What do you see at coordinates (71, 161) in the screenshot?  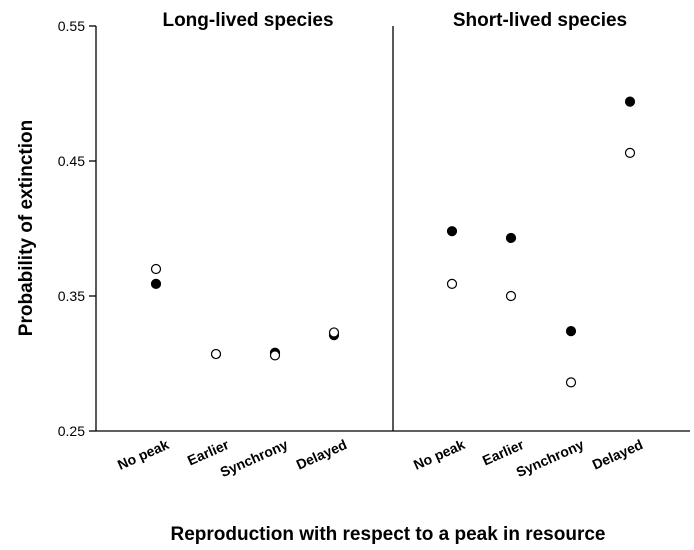 I see `y-tick-label: 0.45` at bounding box center [71, 161].